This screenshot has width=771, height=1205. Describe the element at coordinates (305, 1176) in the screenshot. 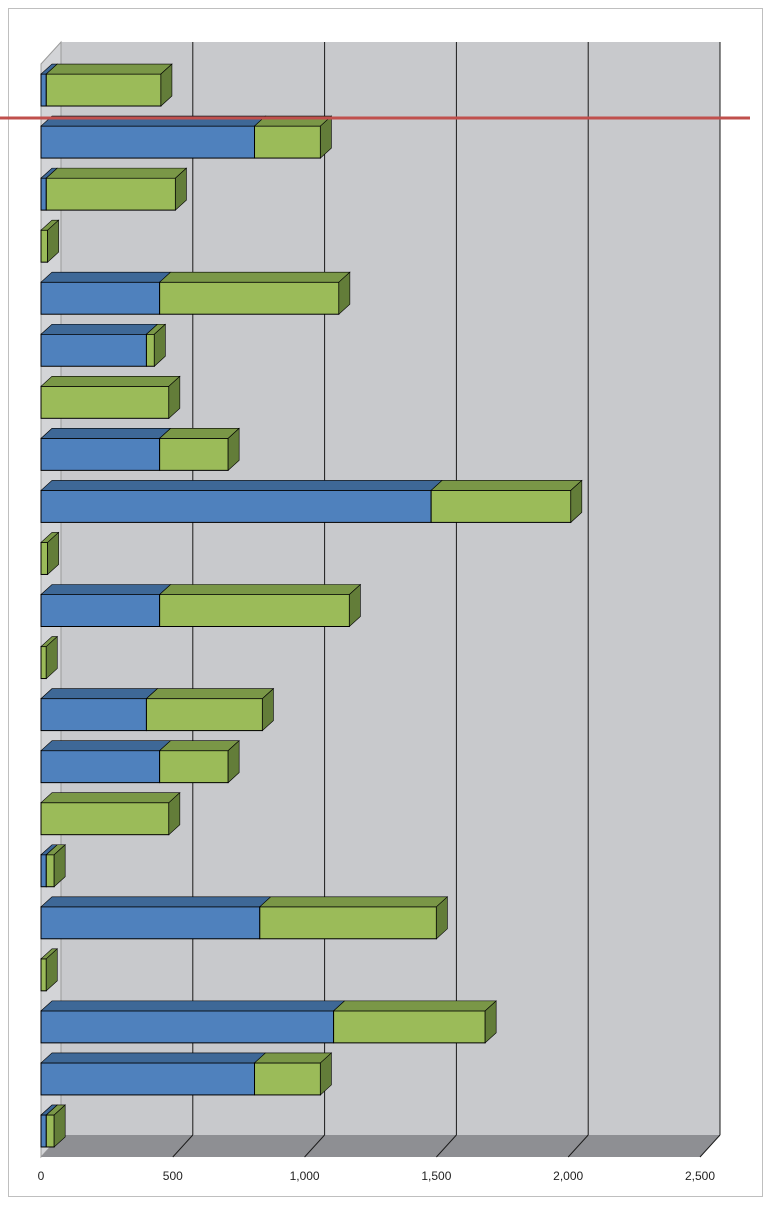

I see `x-tick-label: 1,000` at that location.